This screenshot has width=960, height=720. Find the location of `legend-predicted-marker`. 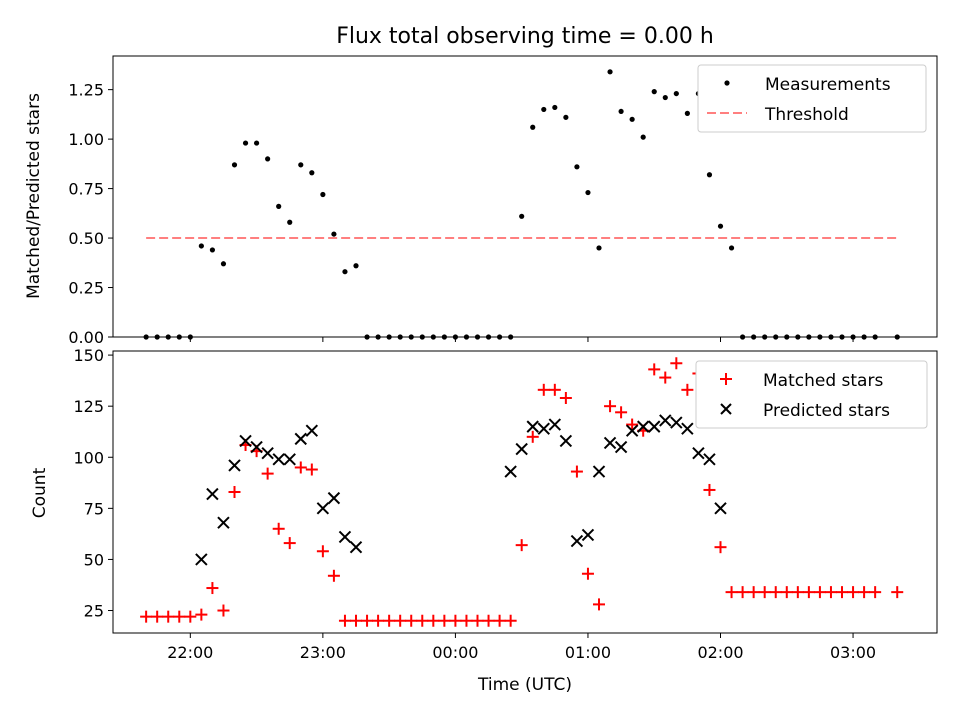

legend-predicted-marker is located at coordinates (726, 409).